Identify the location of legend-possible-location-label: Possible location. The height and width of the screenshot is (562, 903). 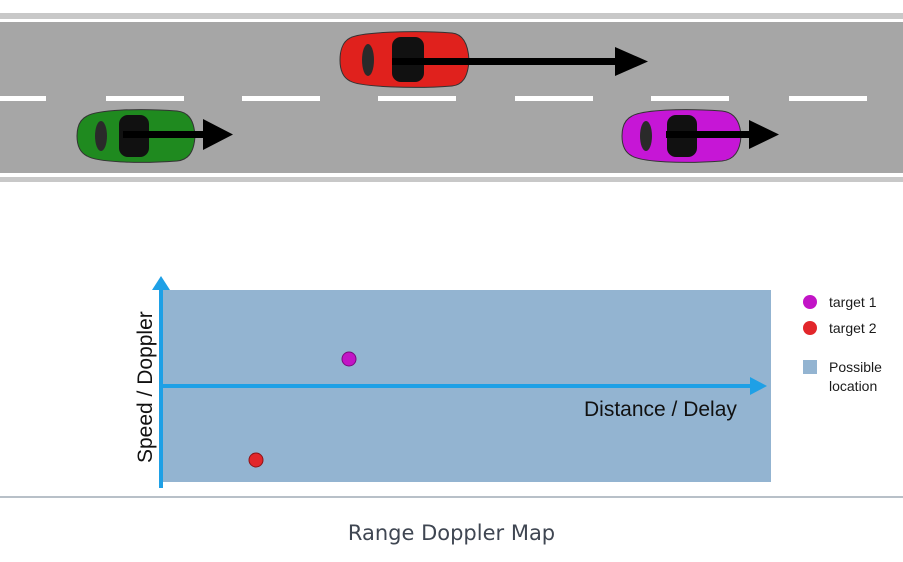
(855, 376).